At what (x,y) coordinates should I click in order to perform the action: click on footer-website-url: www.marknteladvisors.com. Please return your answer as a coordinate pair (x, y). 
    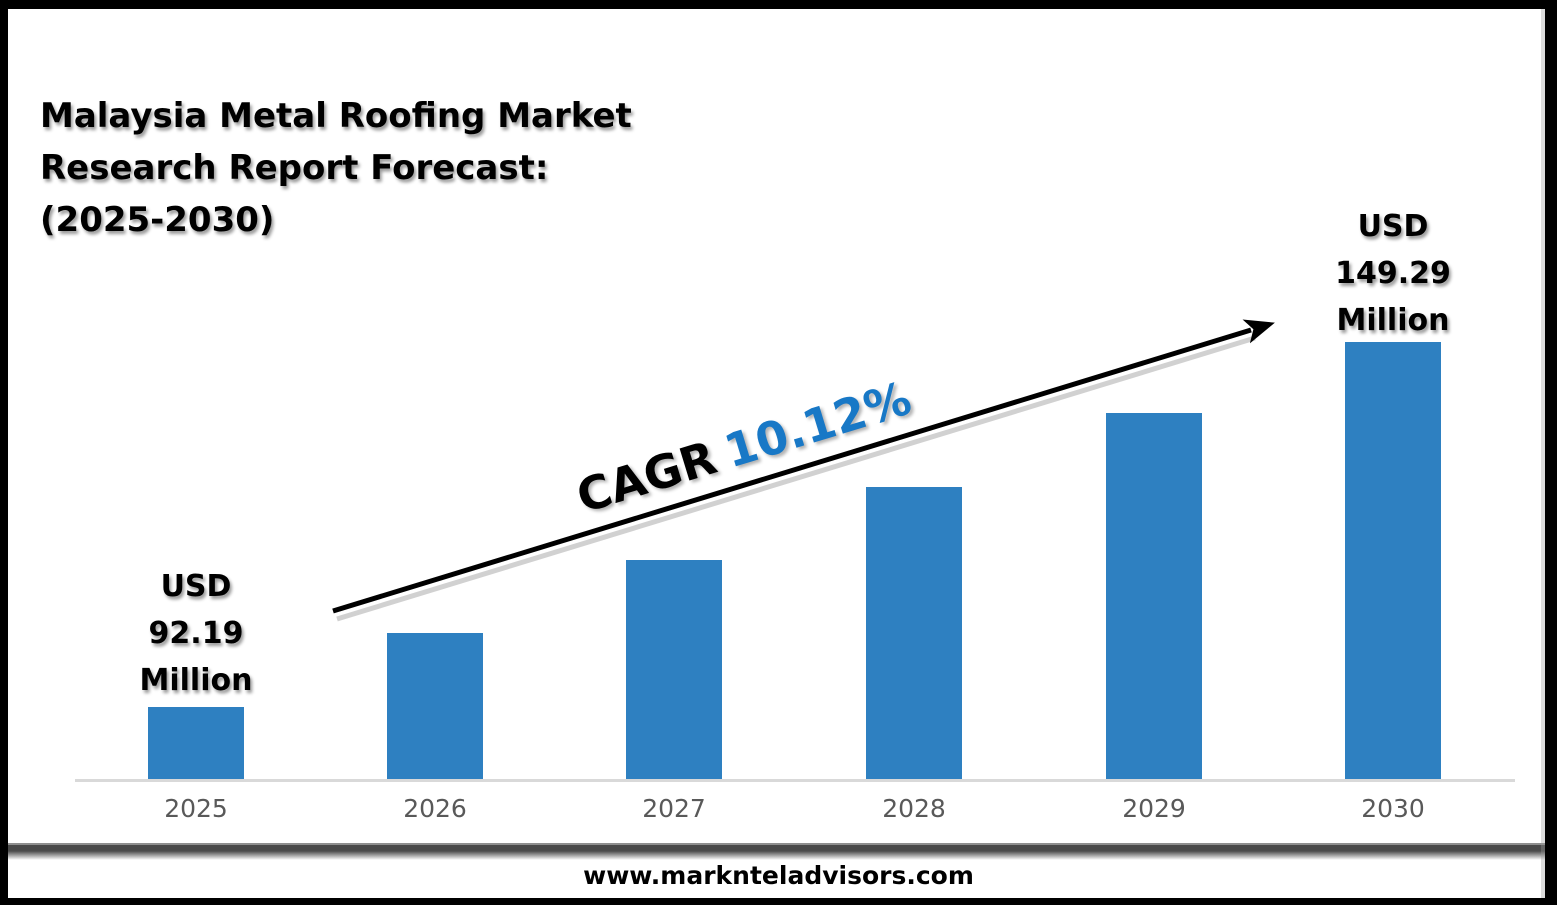
    Looking at the image, I should click on (778, 875).